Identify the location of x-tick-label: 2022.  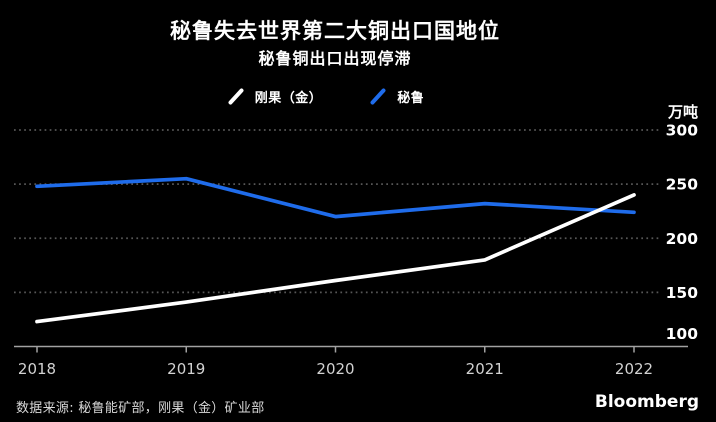
(634, 369).